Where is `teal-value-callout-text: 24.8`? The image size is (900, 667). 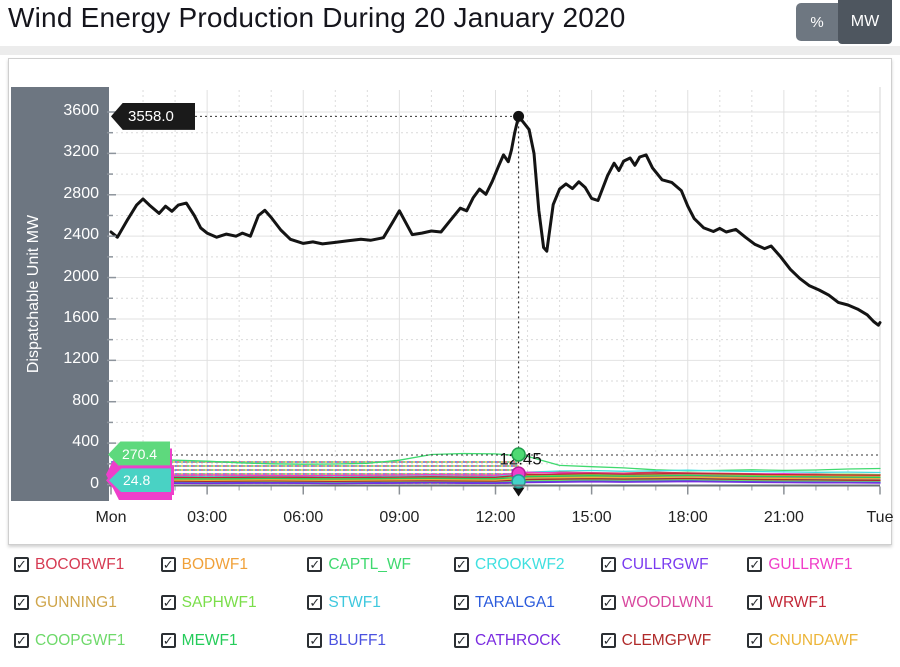
teal-value-callout-text: 24.8 is located at coordinates (140, 480).